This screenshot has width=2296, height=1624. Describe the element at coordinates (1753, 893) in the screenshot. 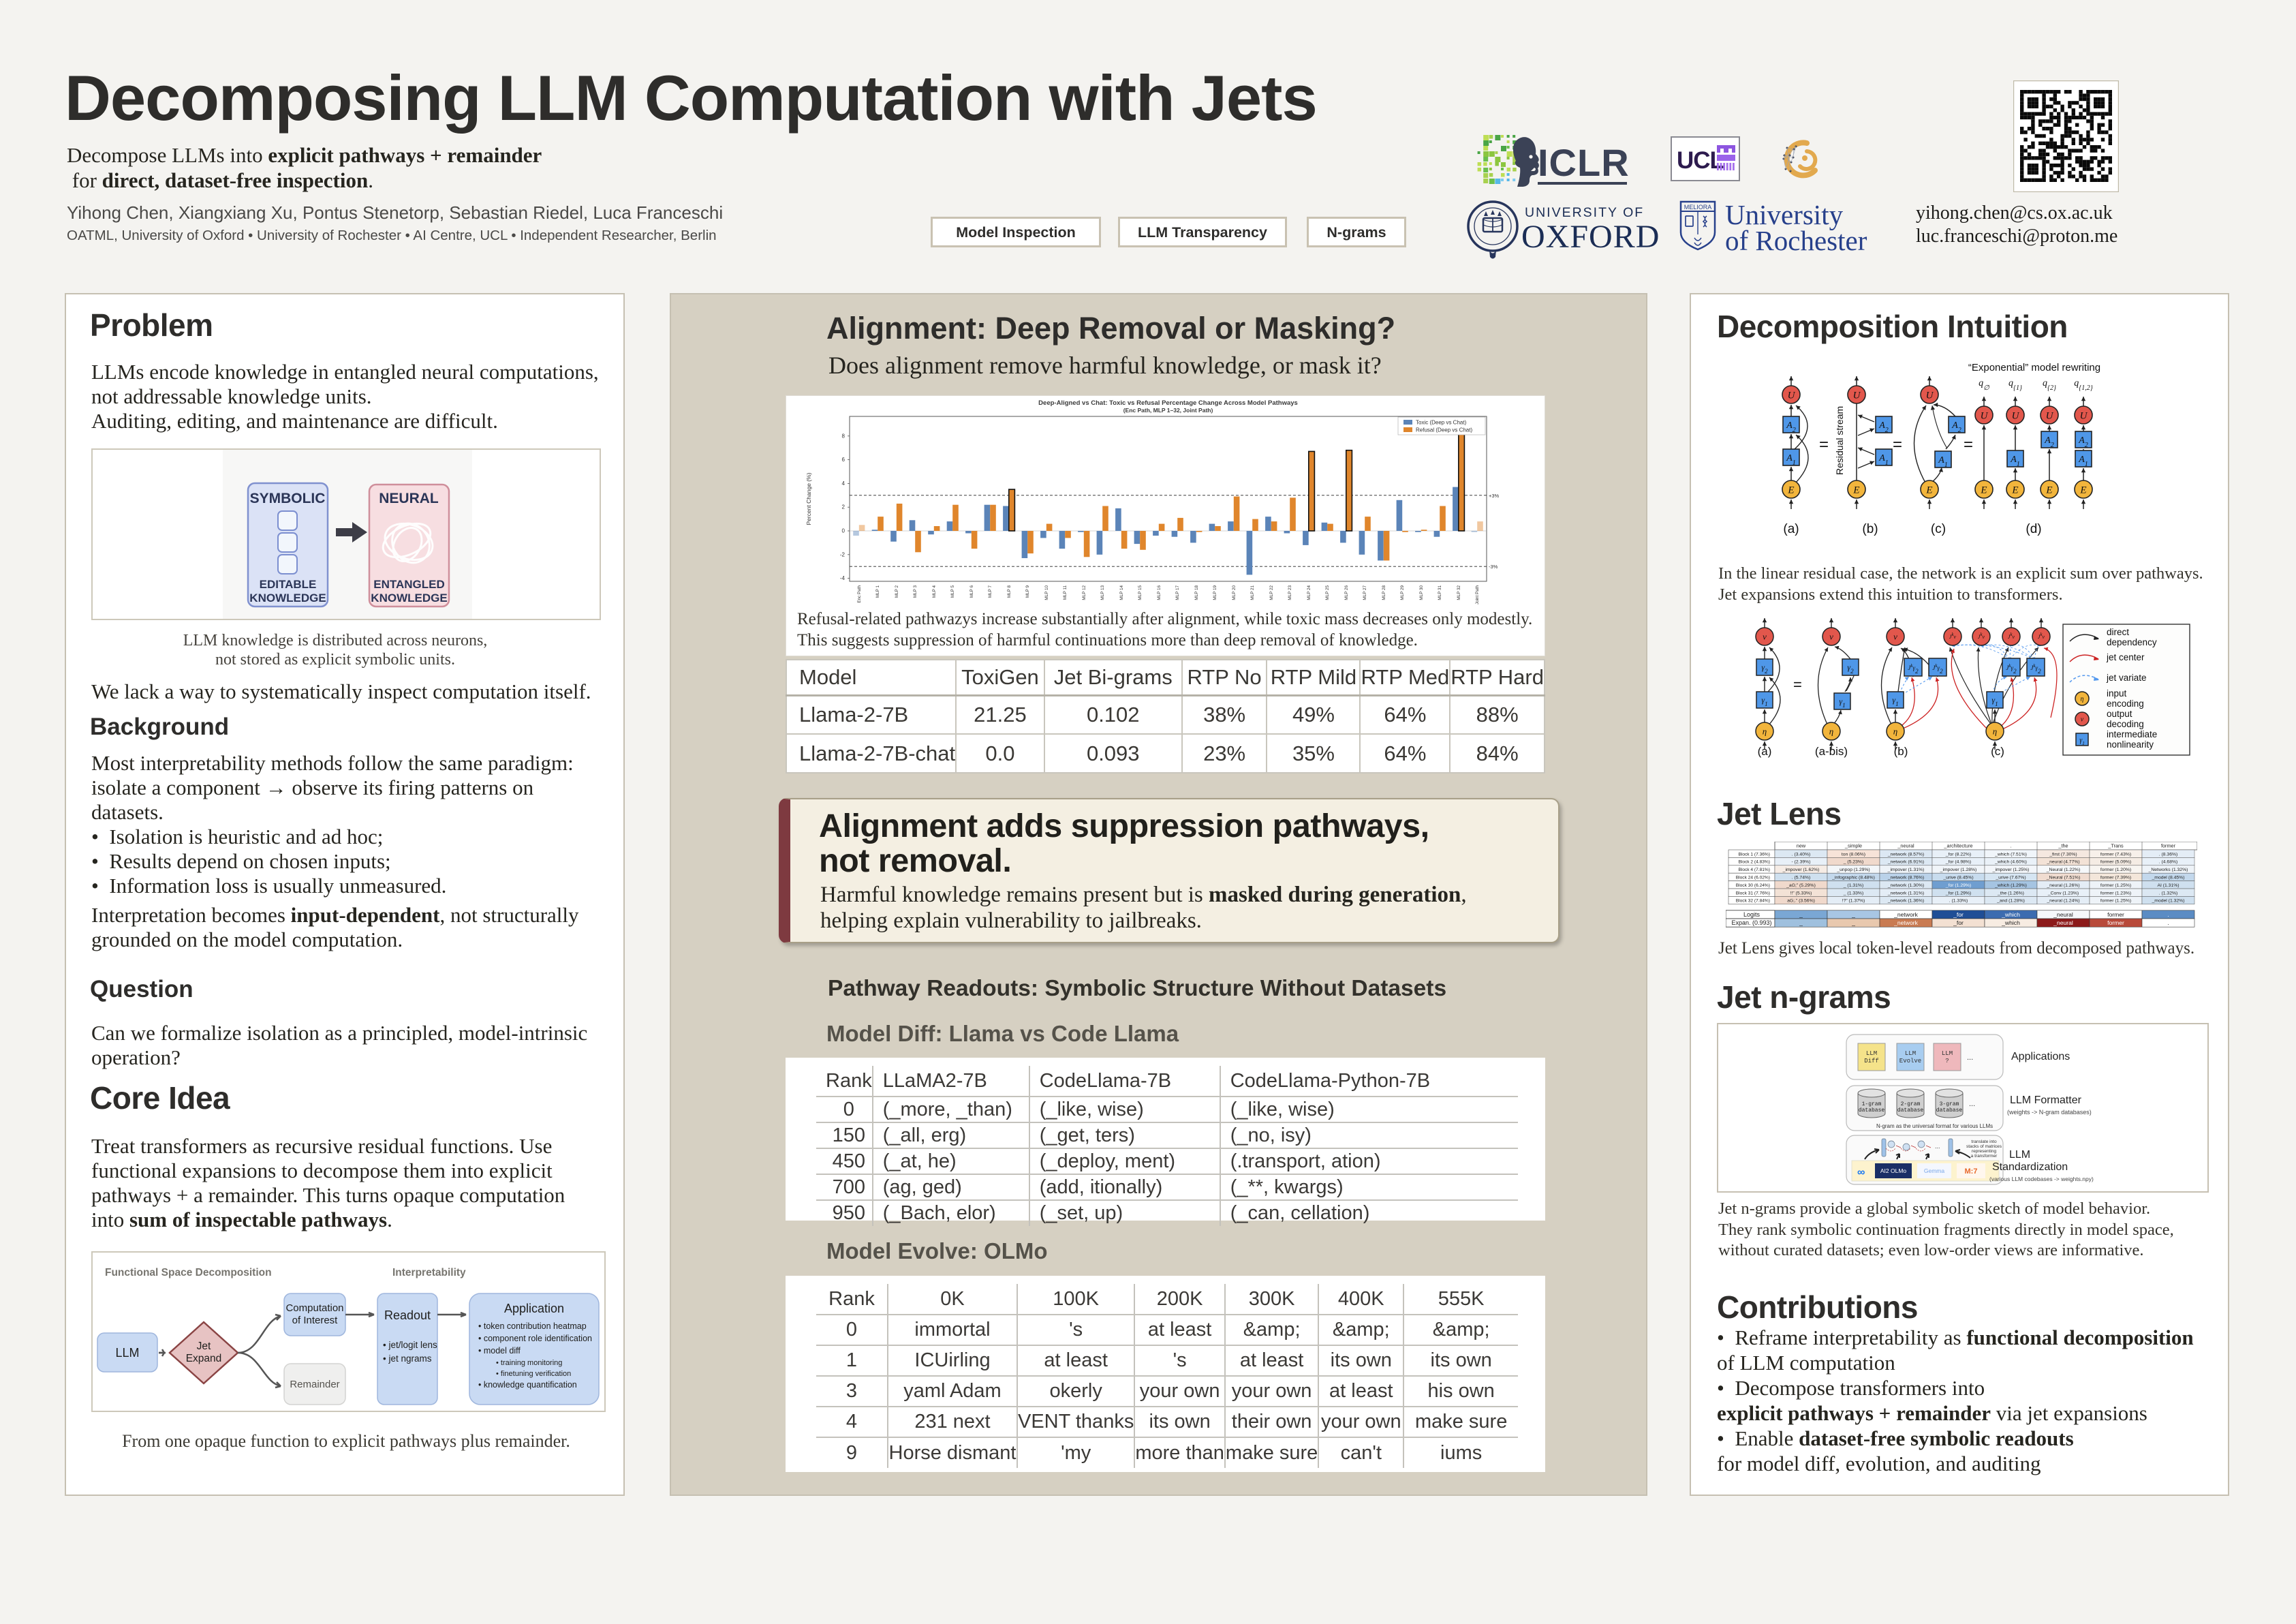

I see `svg-text: Block 31 (7.76%)` at that location.